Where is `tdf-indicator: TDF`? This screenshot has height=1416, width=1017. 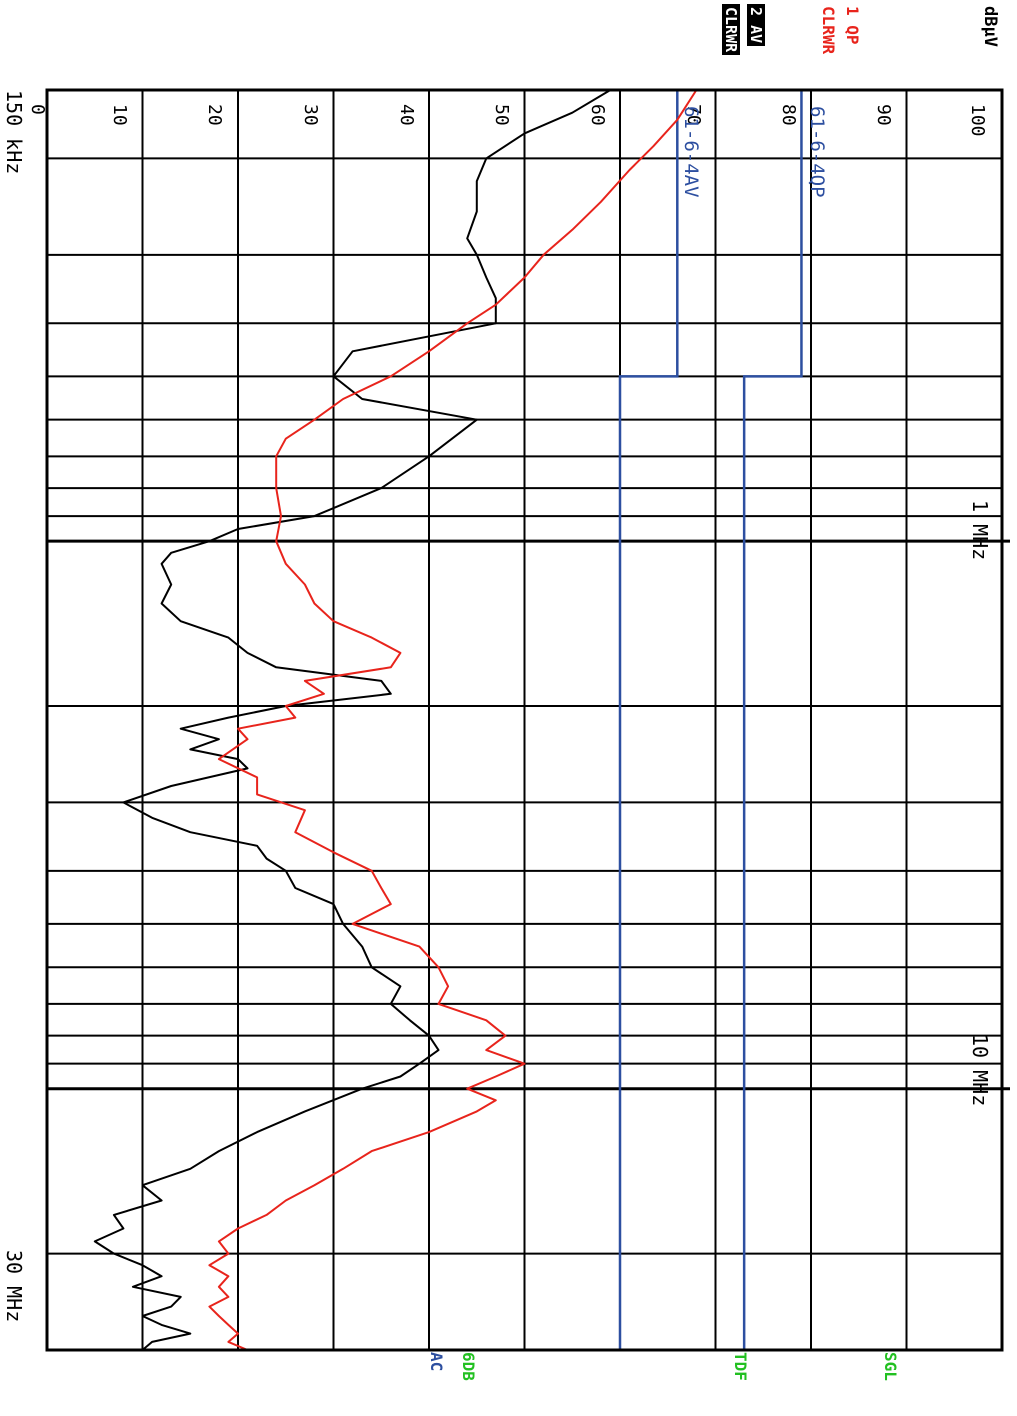
tdf-indicator: TDF is located at coordinates (740, 1366).